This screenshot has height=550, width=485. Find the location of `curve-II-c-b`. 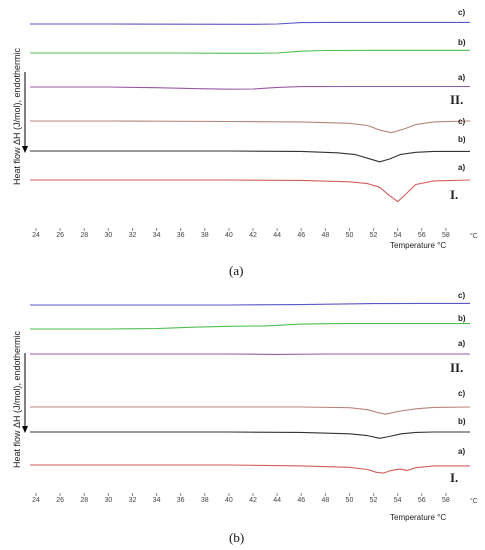

curve-II-c-b is located at coordinates (250, 304).